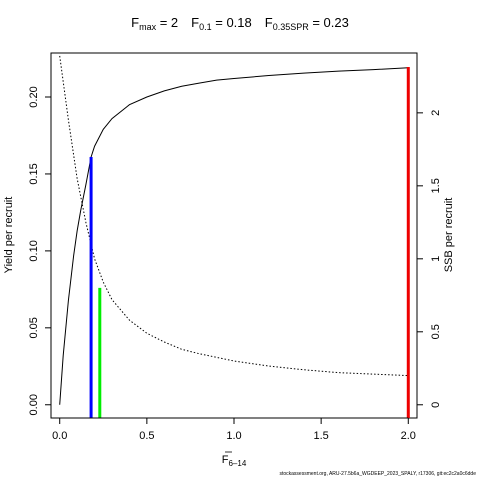  Describe the element at coordinates (436, 331) in the screenshot. I see `y2-tick-label: 0.5` at that location.